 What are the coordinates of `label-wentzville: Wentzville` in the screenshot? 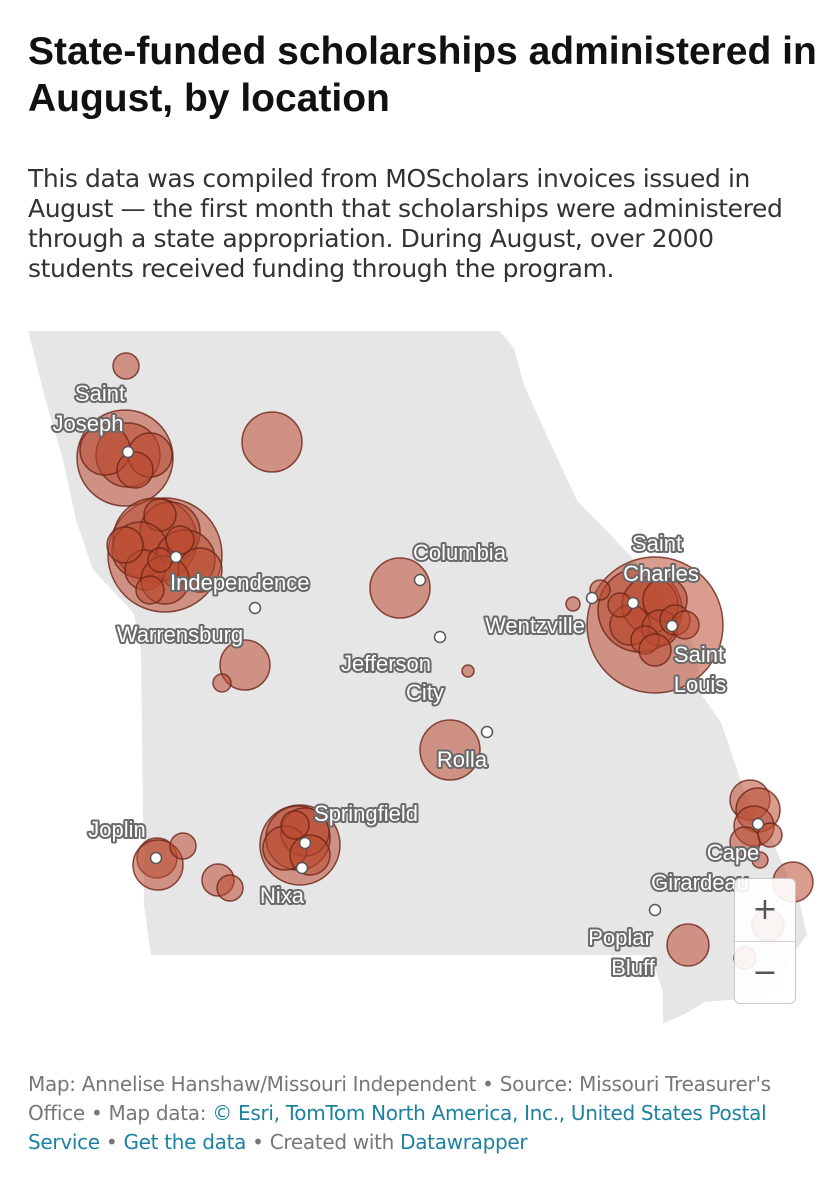 It's located at (535, 625).